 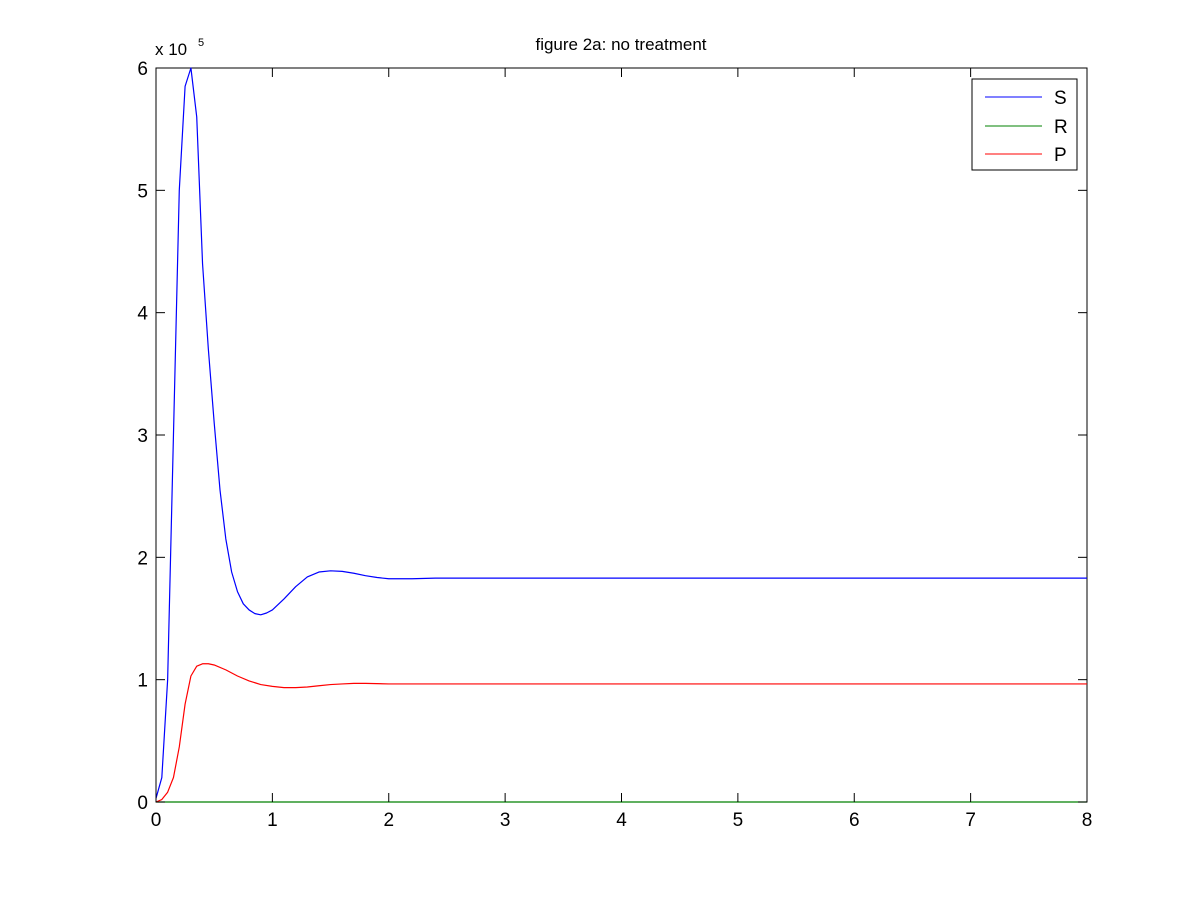 I want to click on chart-title: figure 2a: no treatment, so click(x=620, y=44).